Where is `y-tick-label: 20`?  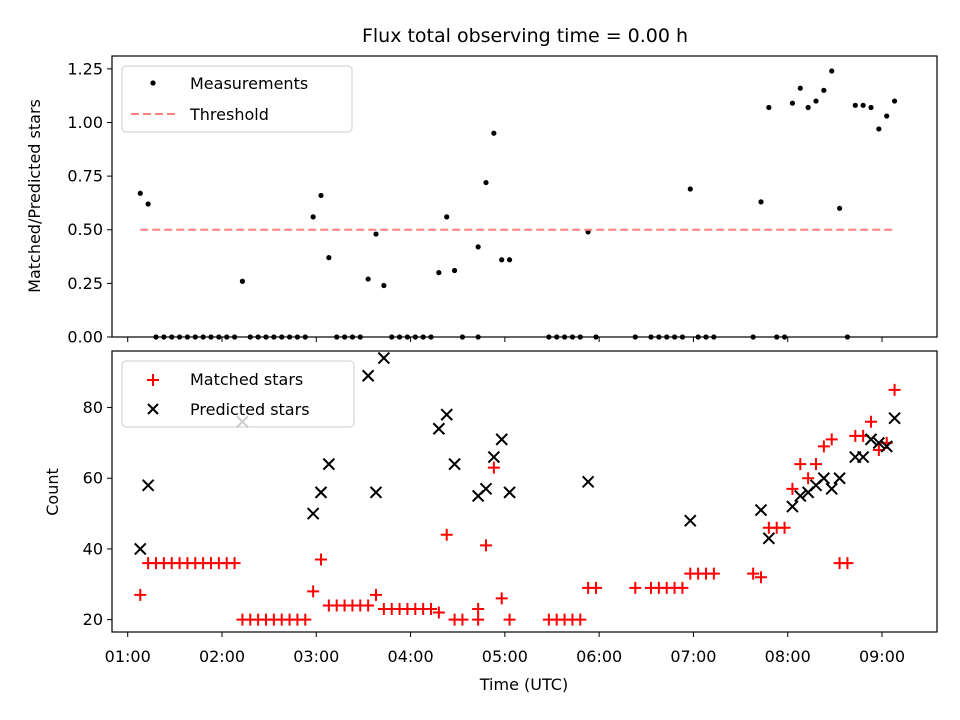
y-tick-label: 20 is located at coordinates (93, 619).